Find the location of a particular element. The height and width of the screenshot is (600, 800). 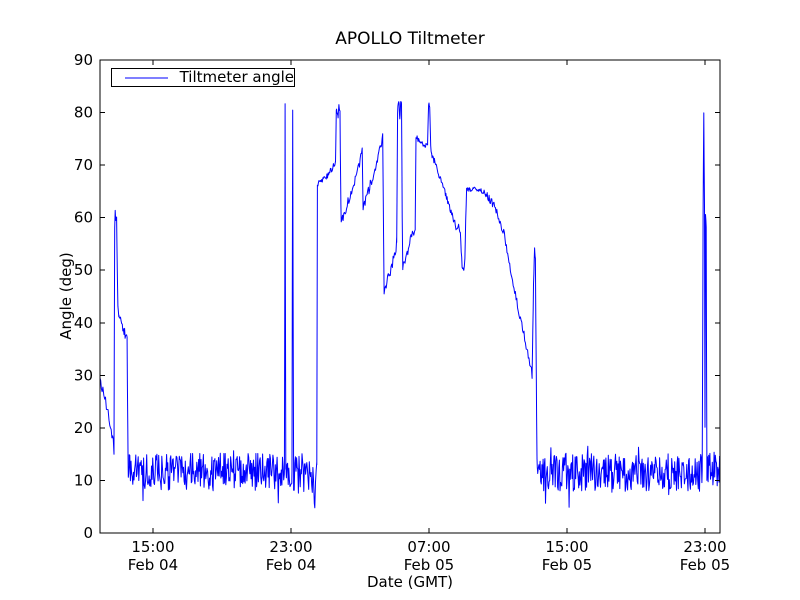

x-axis-label: Date (GMT) is located at coordinates (410, 582).